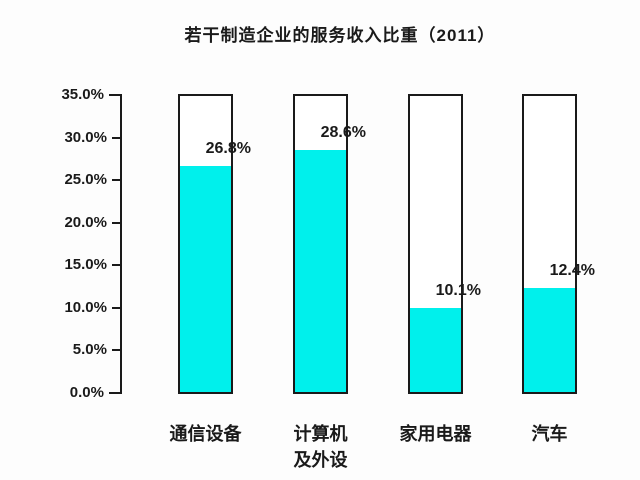 The height and width of the screenshot is (480, 640). What do you see at coordinates (82, 94) in the screenshot?
I see `y-tick-label: 35.0%` at bounding box center [82, 94].